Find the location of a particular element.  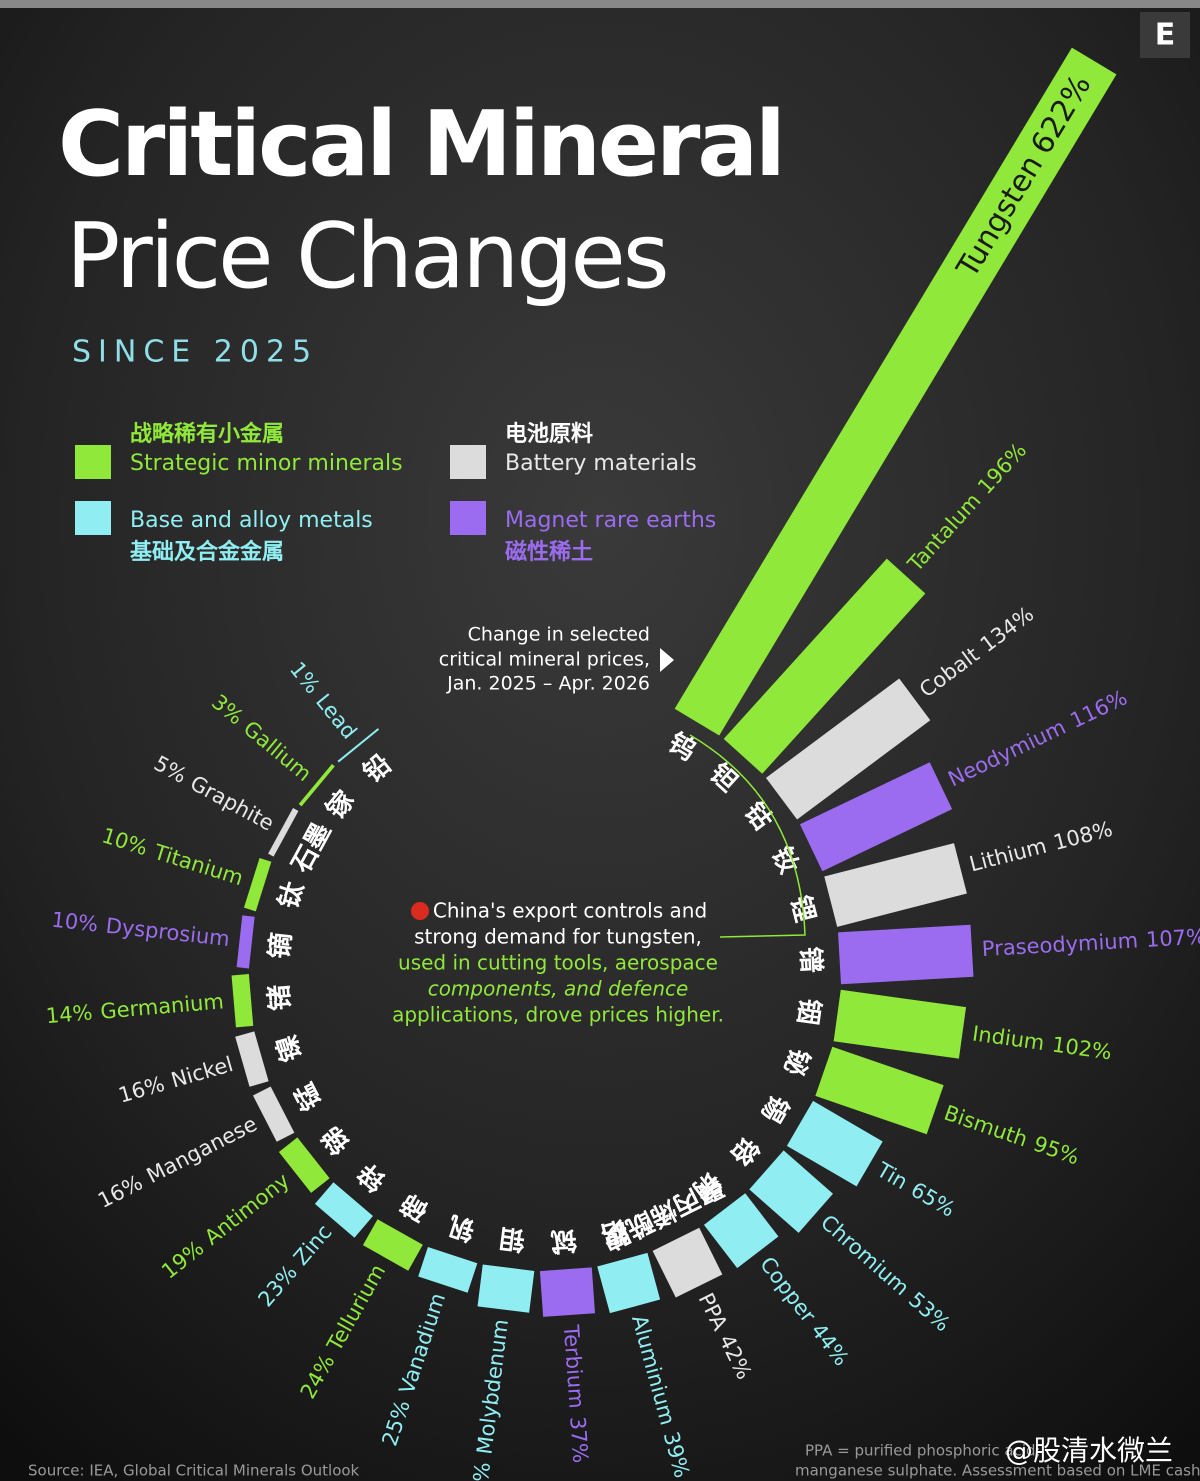

annotation: used in cutting tools, aerospace is located at coordinates (558, 963).